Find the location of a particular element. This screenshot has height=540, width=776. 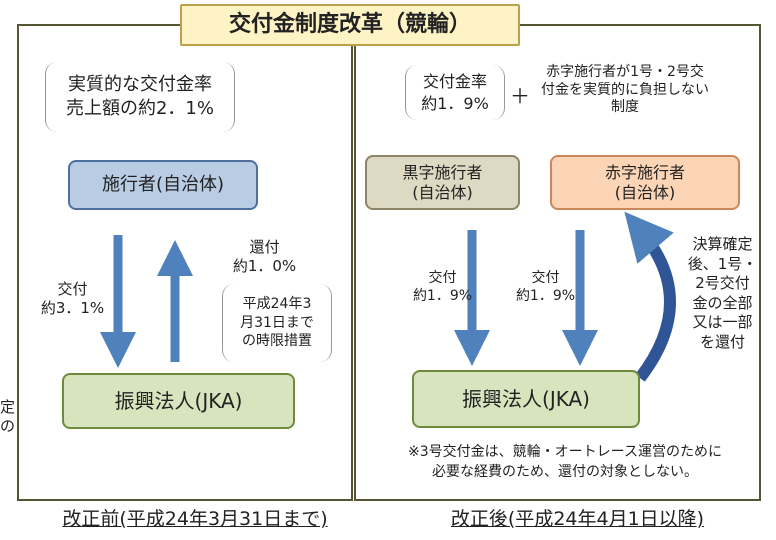

surplus-box: 黒字施行者 (自治体) is located at coordinates (442, 182).